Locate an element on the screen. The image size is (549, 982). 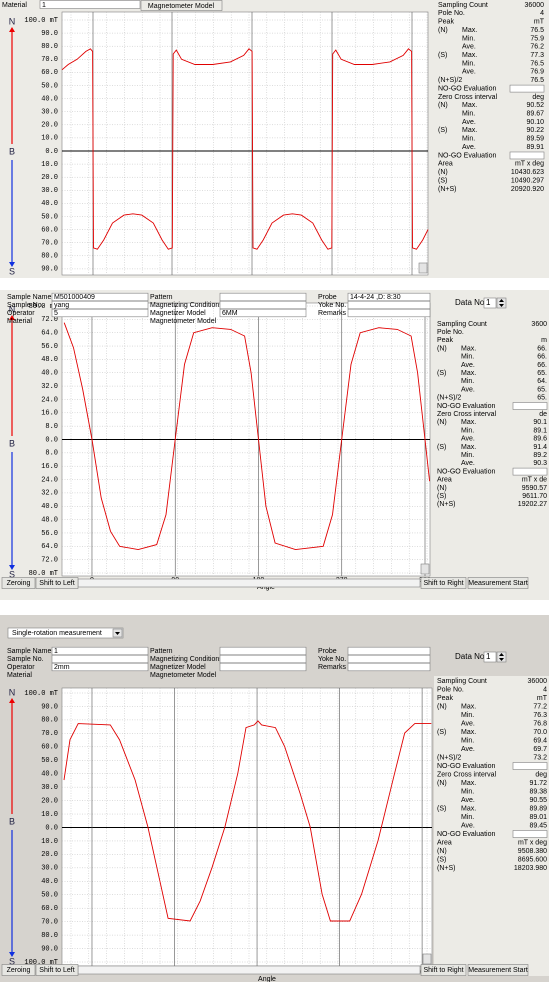
y-tick-label: 100.0 mT is located at coordinates (41, 694).